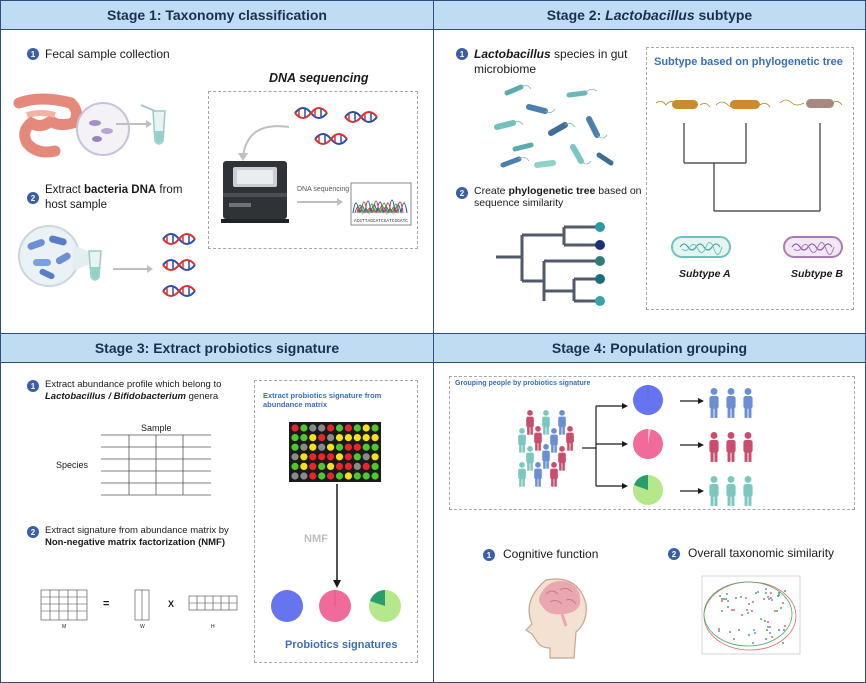 The image size is (866, 683). What do you see at coordinates (381, 204) in the screenshot?
I see `chromatogram-icon: ACGTTAGCATCGATCGGATC` at bounding box center [381, 204].